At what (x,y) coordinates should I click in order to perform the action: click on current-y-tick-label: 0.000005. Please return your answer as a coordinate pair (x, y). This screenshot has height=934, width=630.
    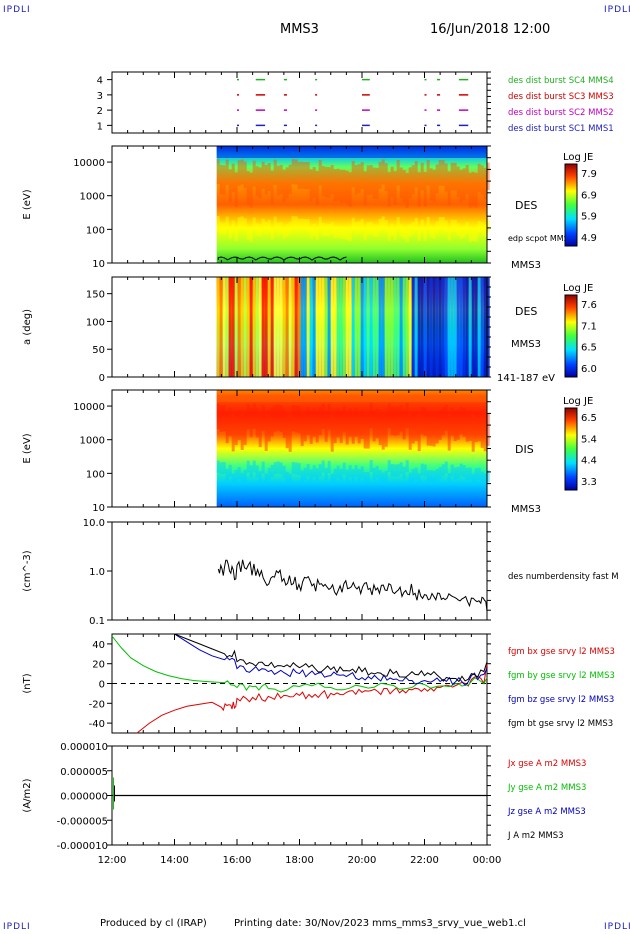
    Looking at the image, I should click on (84, 772).